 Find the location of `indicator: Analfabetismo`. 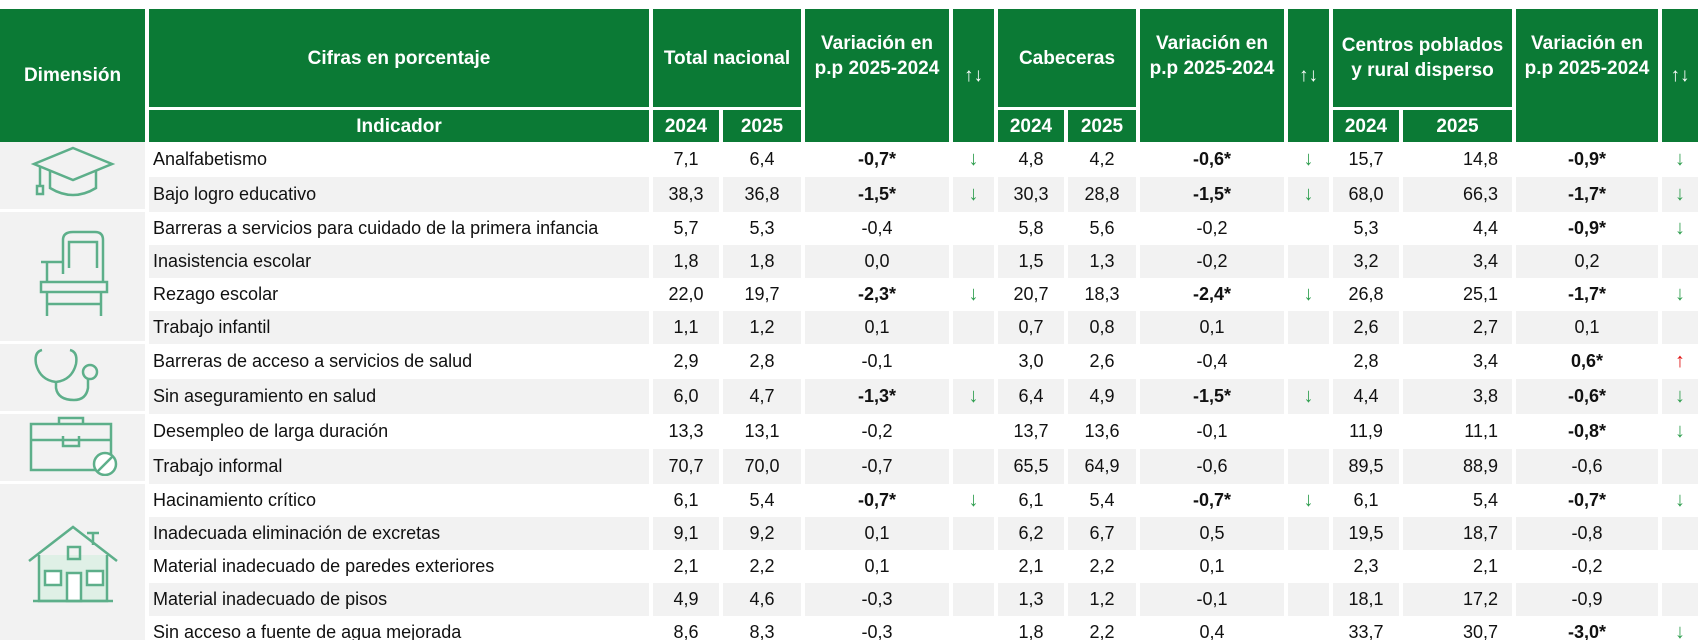

indicator: Analfabetismo is located at coordinates (210, 159).